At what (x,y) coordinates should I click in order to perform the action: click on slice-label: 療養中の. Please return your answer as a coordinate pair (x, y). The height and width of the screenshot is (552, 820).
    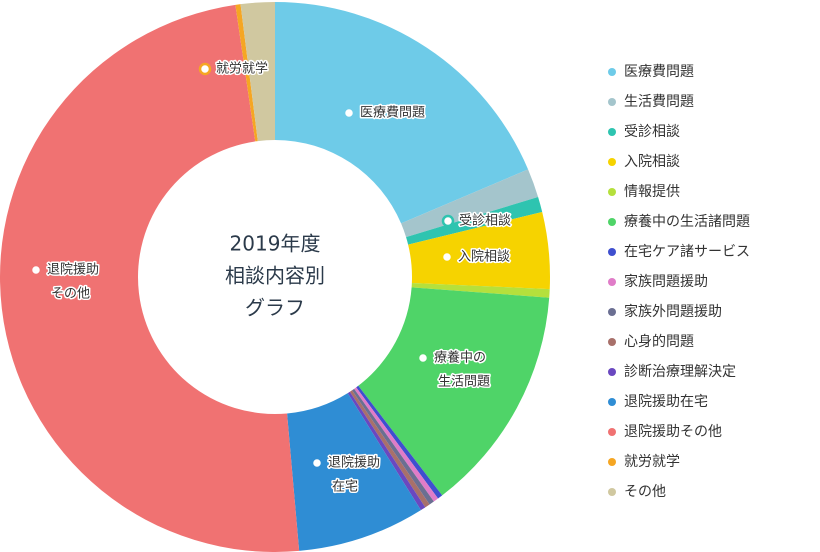
    Looking at the image, I should click on (460, 358).